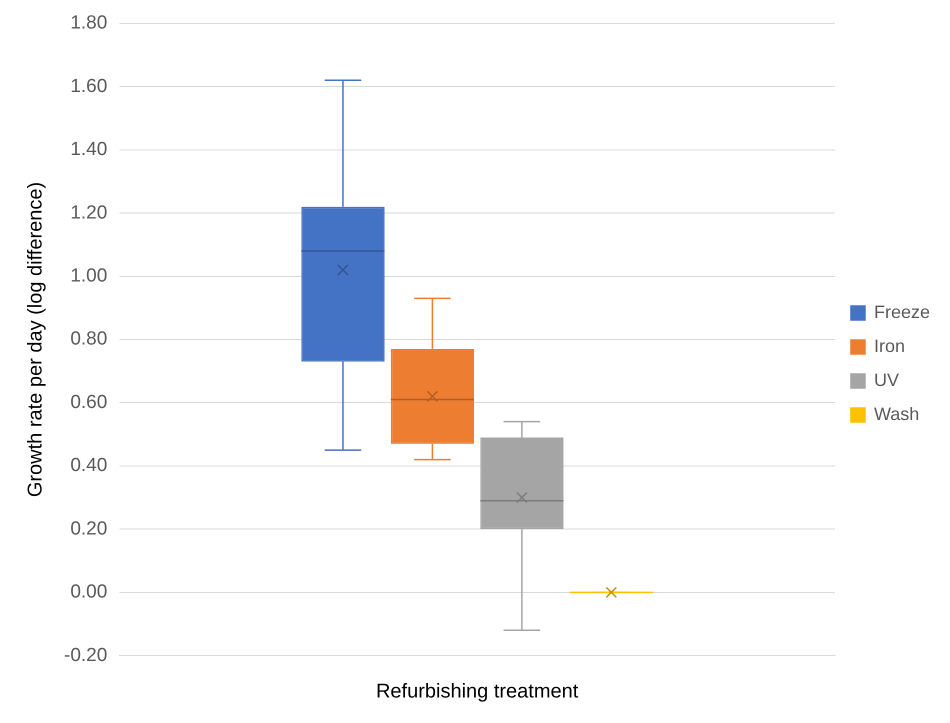 Image resolution: width=950 pixels, height=723 pixels. Describe the element at coordinates (89, 339) in the screenshot. I see `y-tick-label: 0.80` at that location.